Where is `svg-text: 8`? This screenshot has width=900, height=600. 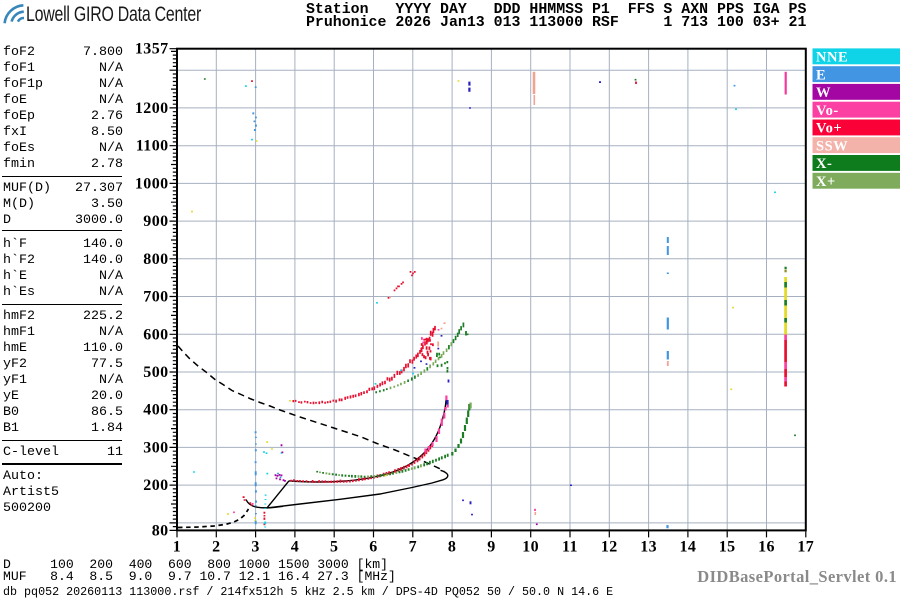
svg-text: 8 is located at coordinates (452, 547).